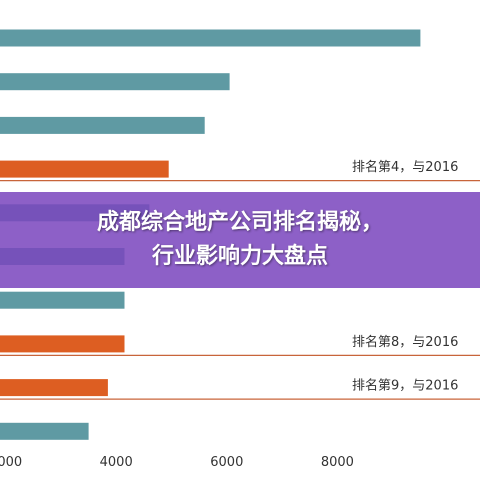  Describe the element at coordinates (405, 386) in the screenshot. I see `annotation-label-9: 排名第9，与2016` at that location.